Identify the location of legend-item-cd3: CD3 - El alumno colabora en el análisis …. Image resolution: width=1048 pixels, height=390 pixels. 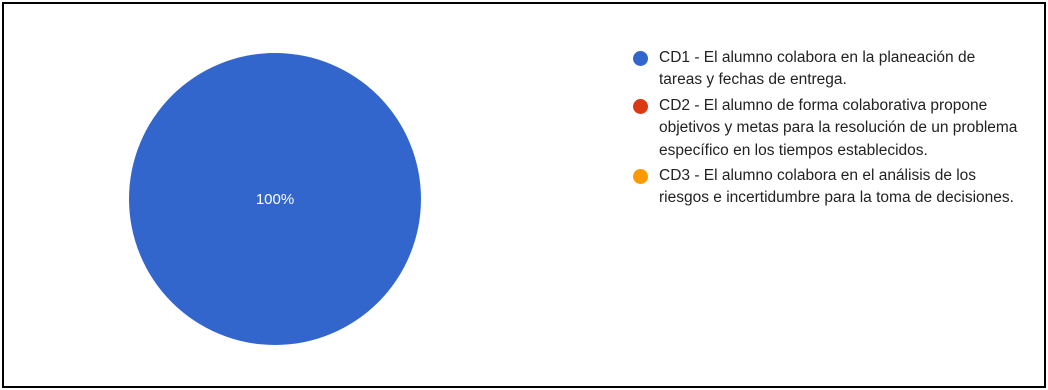
(827, 187).